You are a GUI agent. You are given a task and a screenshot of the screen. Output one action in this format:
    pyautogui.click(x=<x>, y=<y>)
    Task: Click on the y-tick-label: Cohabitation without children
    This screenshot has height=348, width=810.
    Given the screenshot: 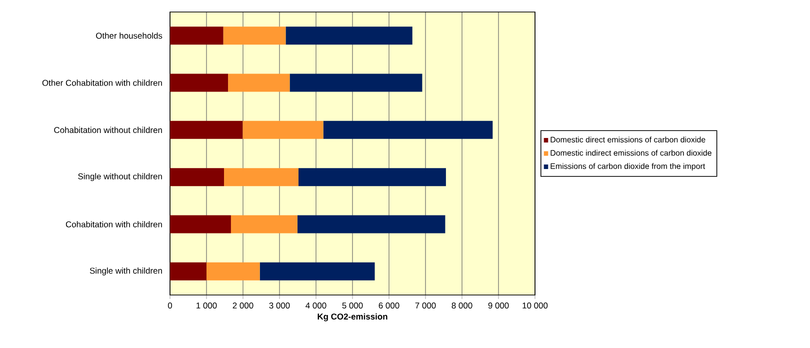 What is the action you would take?
    pyautogui.click(x=108, y=130)
    